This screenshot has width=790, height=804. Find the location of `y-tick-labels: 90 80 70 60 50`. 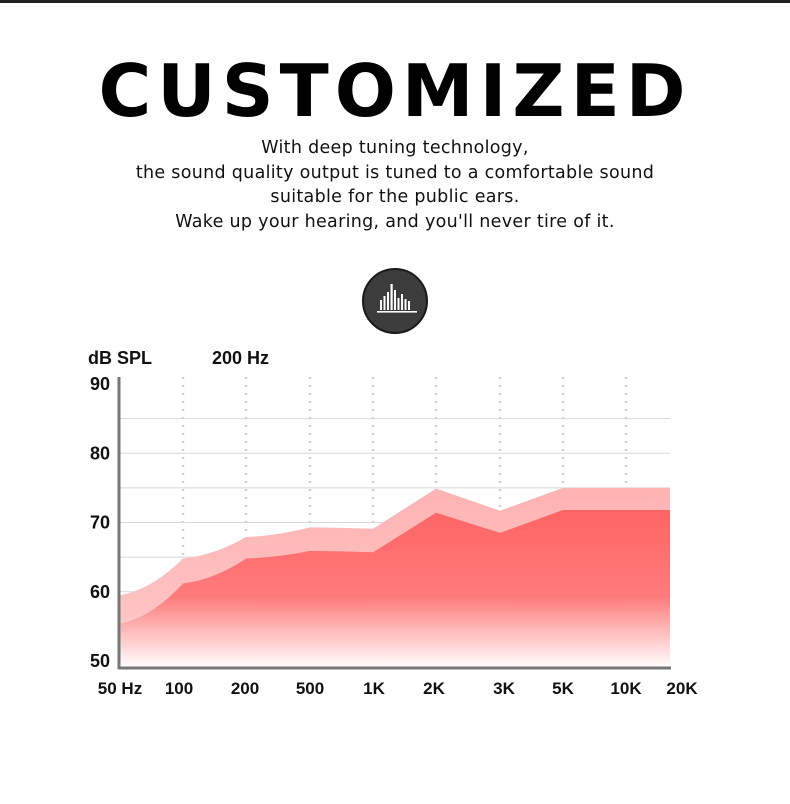

y-tick-labels: 90 80 70 60 50 is located at coordinates (100, 522).